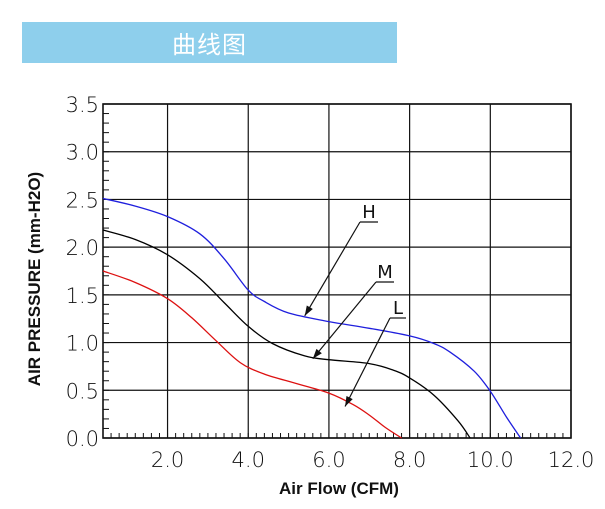 This screenshot has width=605, height=509. I want to click on x-tick-label: 10.0, so click(490, 460).